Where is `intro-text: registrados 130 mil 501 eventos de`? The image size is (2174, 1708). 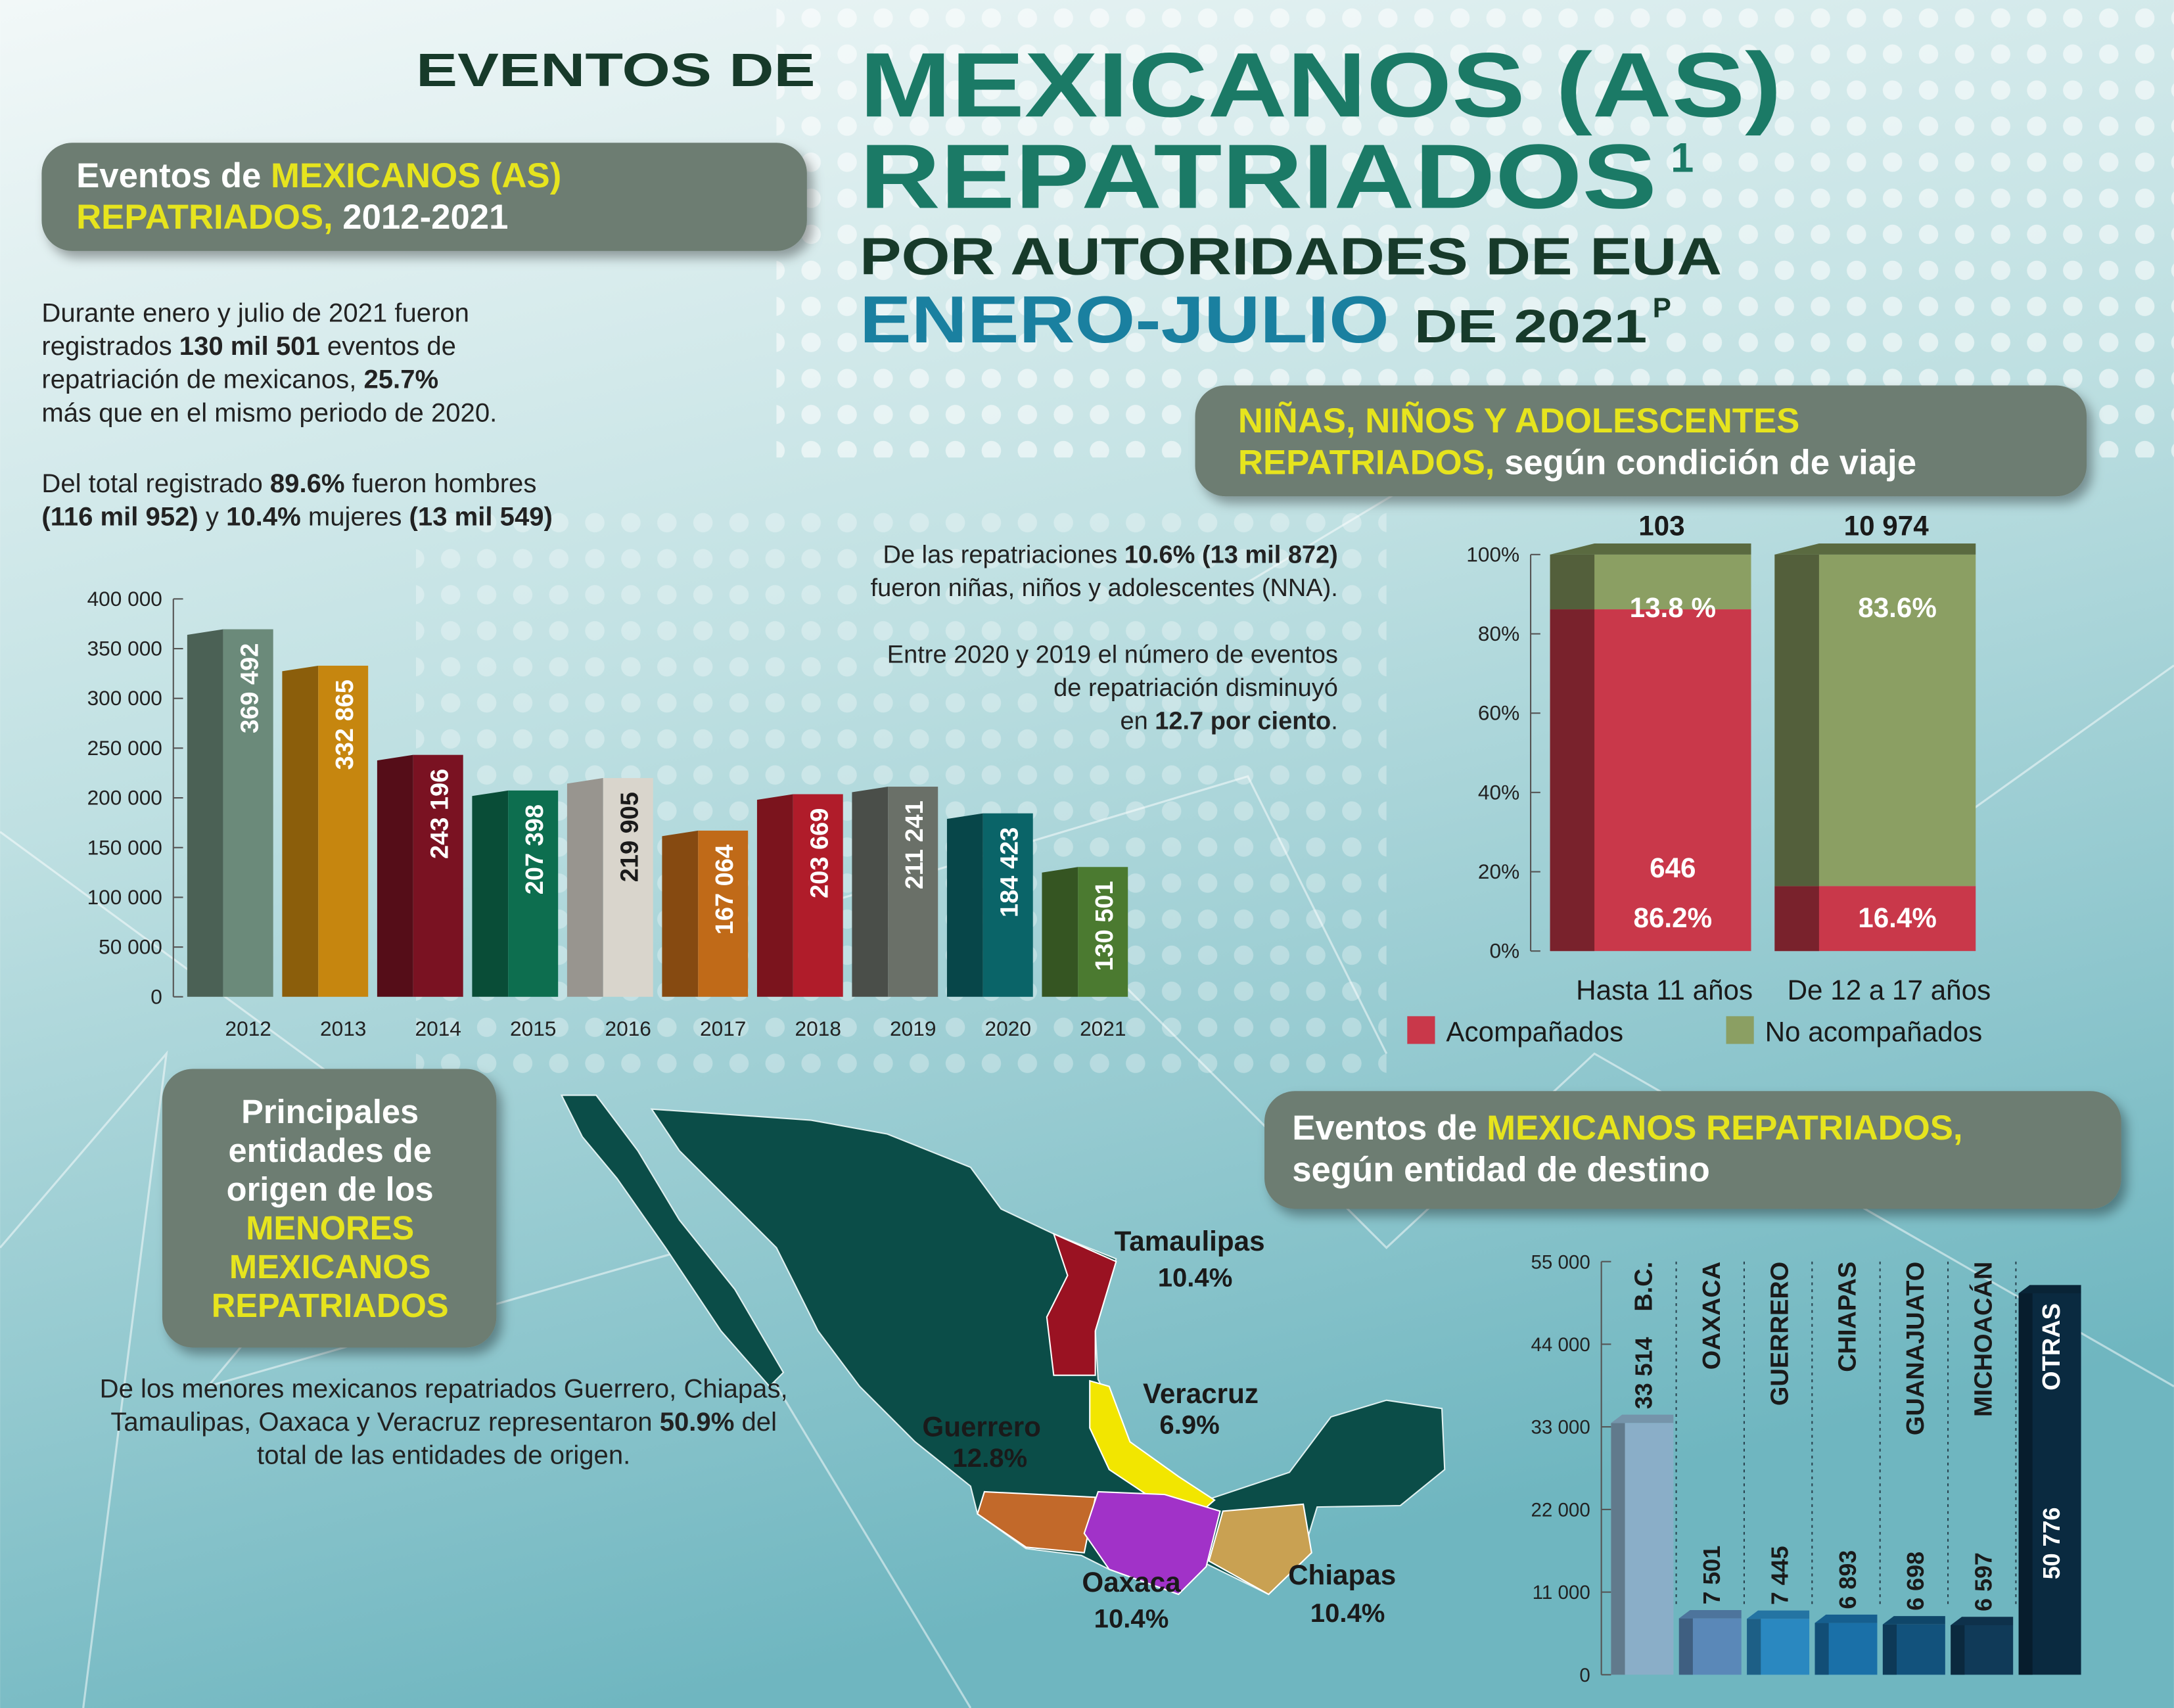 intro-text: registrados 130 mil 501 eventos de is located at coordinates (249, 346).